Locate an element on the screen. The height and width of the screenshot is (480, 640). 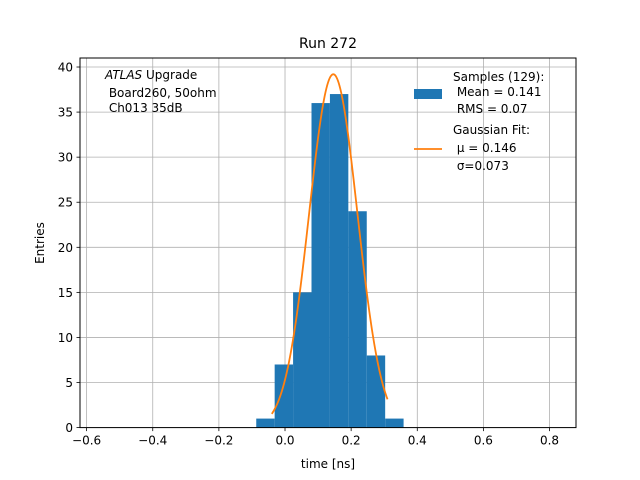
annotation-line-2: Board260, 50ohm is located at coordinates (161, 93).